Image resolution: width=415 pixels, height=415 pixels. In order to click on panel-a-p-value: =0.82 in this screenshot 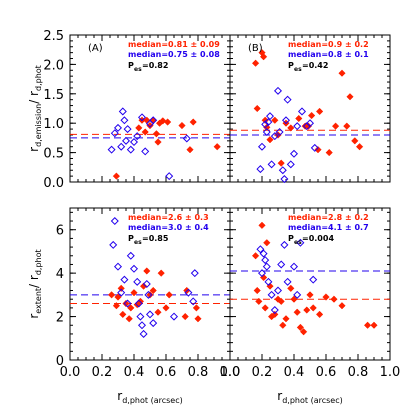, I will do `click(155, 65)`.